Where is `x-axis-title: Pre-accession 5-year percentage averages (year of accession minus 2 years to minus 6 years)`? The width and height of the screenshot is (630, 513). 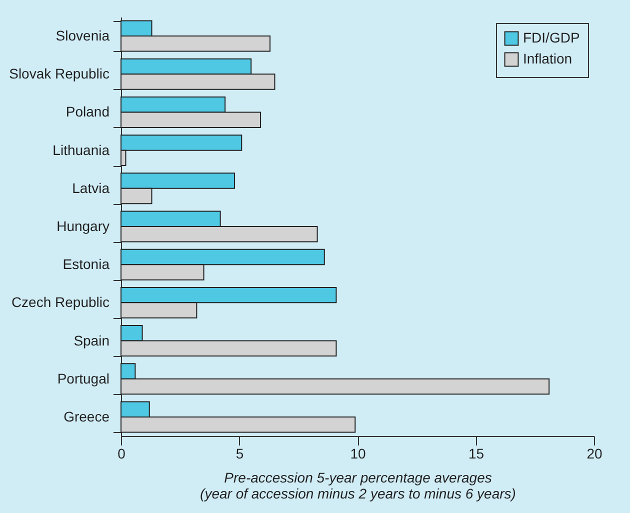
x-axis-title: Pre-accession 5-year percentage averages (year of accession minus 2 years to minus 6 years) is located at coordinates (358, 486).